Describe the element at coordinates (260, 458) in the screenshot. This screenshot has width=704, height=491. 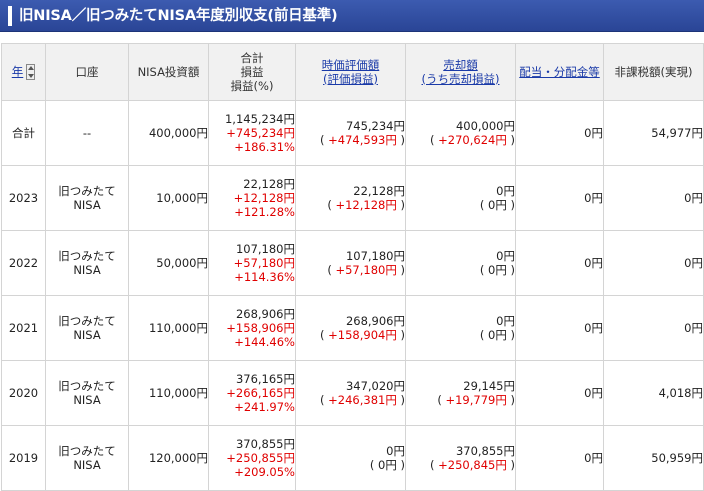
I see `total-pl-value: +250,855円` at that location.